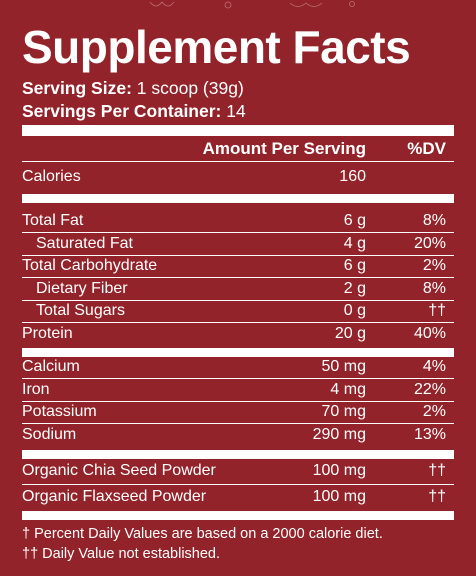 This screenshot has height=576, width=476. I want to click on nutrient-row: Dietary Fiber 2 g 8%, so click(238, 289).